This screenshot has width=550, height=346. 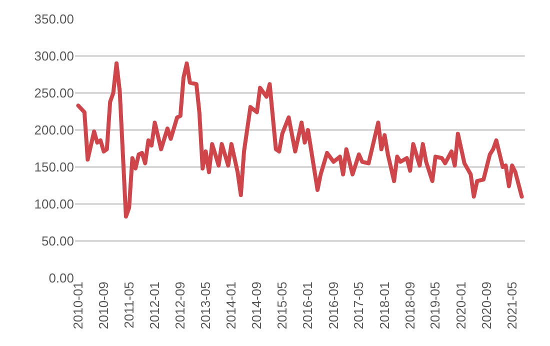 I want to click on x-tick-label: 2012-09, so click(x=180, y=306).